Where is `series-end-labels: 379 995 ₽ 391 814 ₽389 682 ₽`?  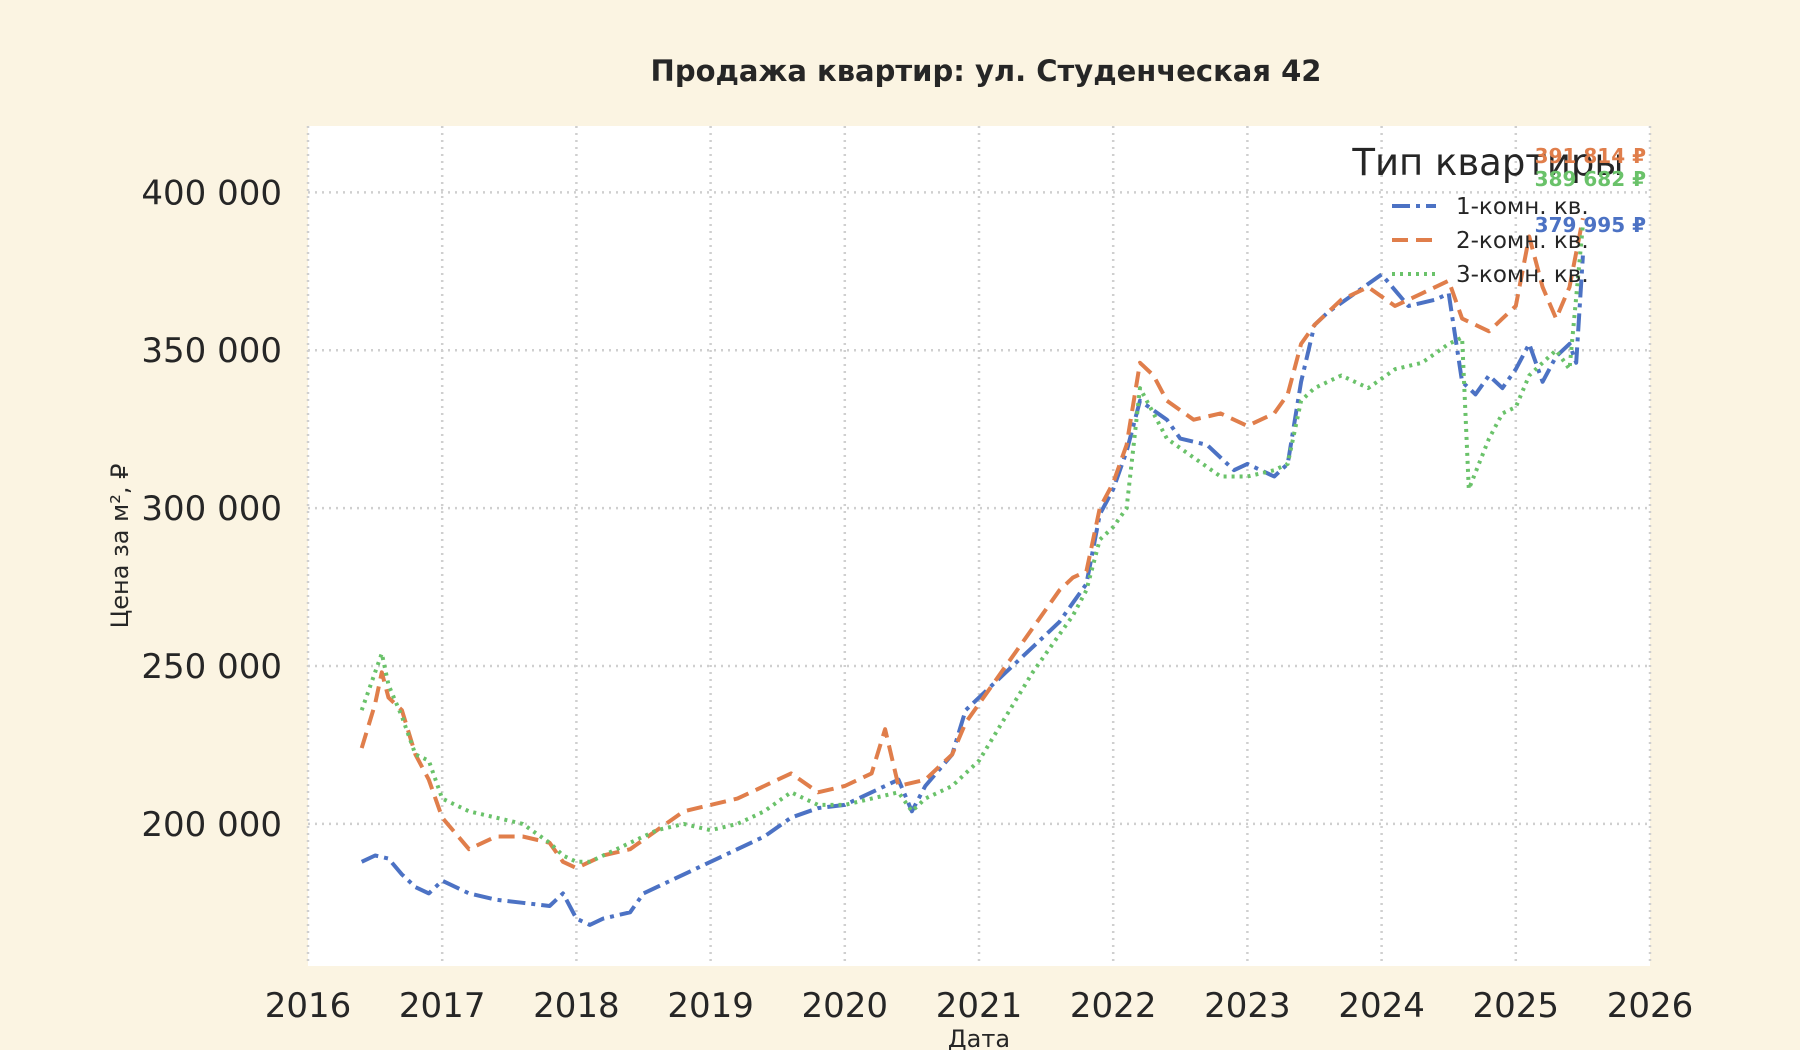 series-end-labels: 379 995 ₽ 391 814 ₽389 682 ₽ is located at coordinates (1590, 190).